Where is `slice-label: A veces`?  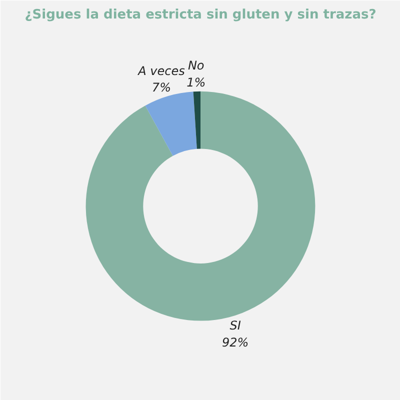
slice-label: A veces is located at coordinates (161, 71).